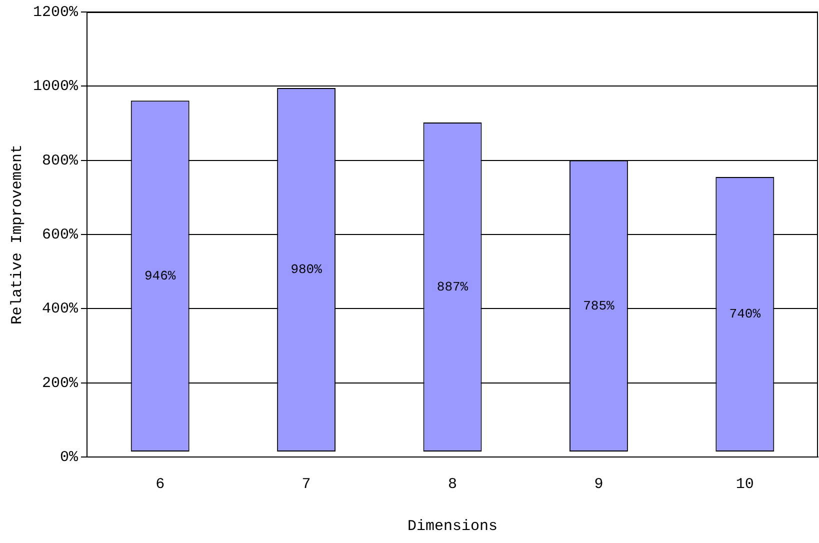  I want to click on y-tick-label: 600%, so click(60, 235).